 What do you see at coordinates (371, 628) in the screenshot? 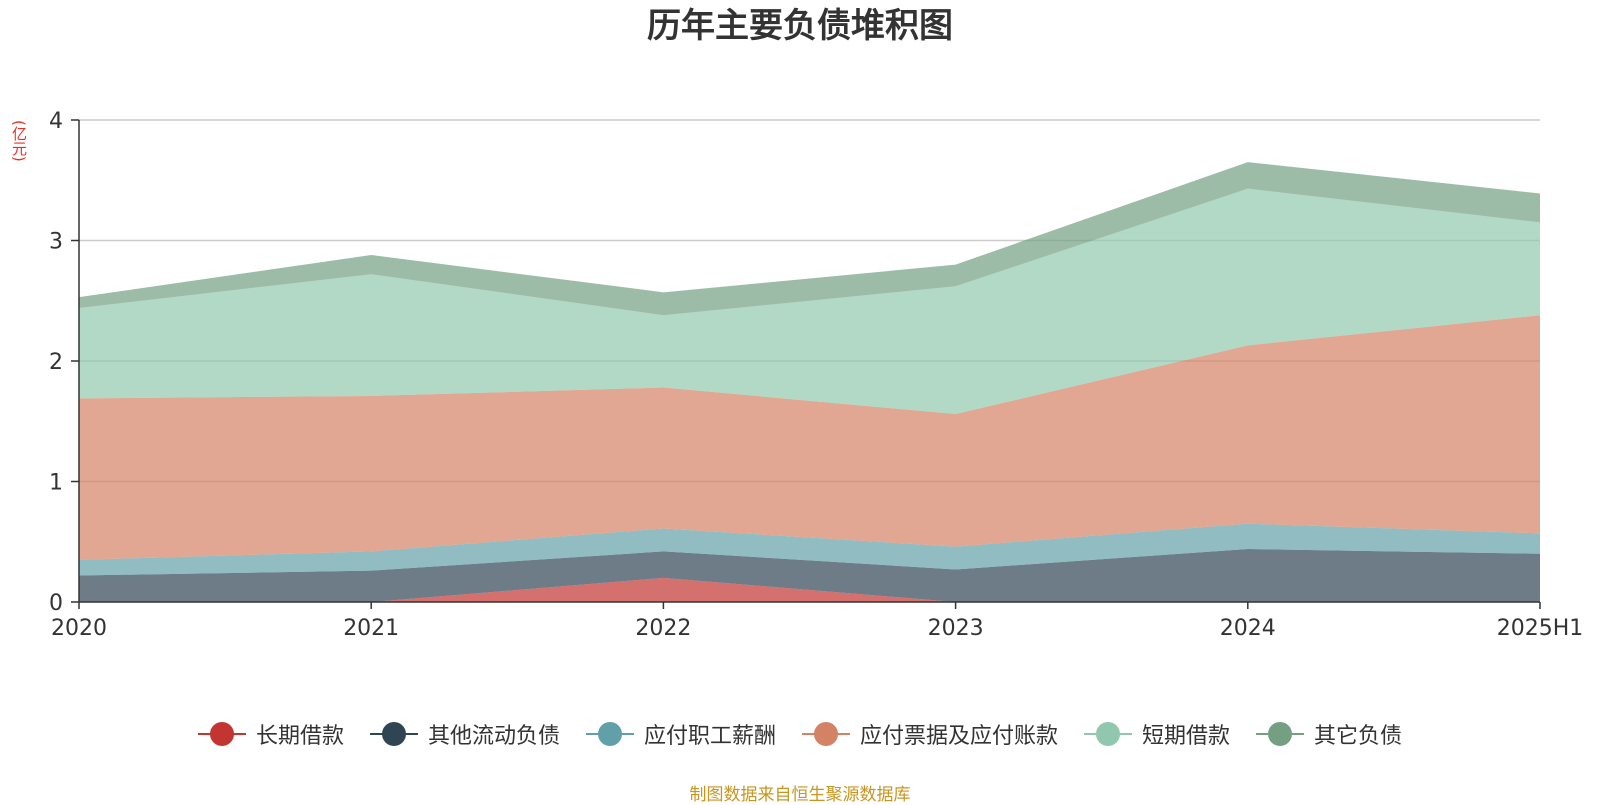
I see `x-tick-label: 2021` at bounding box center [371, 628].